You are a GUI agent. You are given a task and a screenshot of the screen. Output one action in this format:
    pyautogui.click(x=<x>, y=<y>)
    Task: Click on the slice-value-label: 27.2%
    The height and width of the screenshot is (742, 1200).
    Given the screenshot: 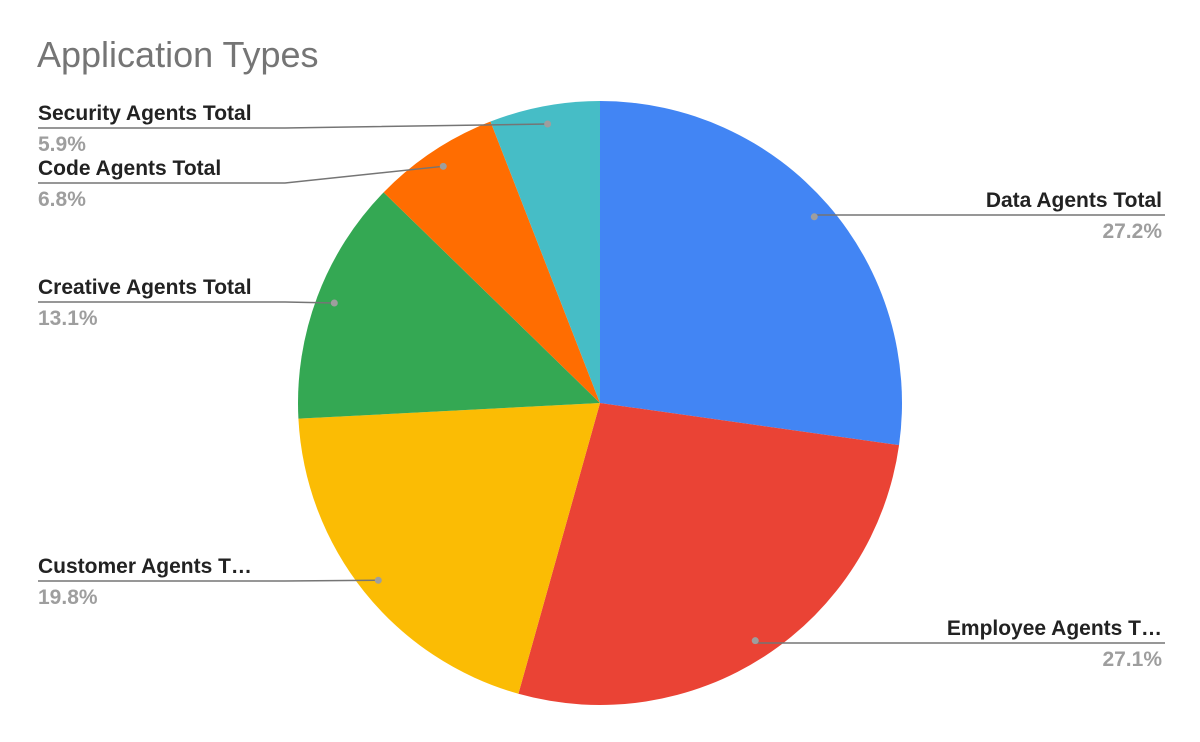 What is the action you would take?
    pyautogui.click(x=1132, y=231)
    